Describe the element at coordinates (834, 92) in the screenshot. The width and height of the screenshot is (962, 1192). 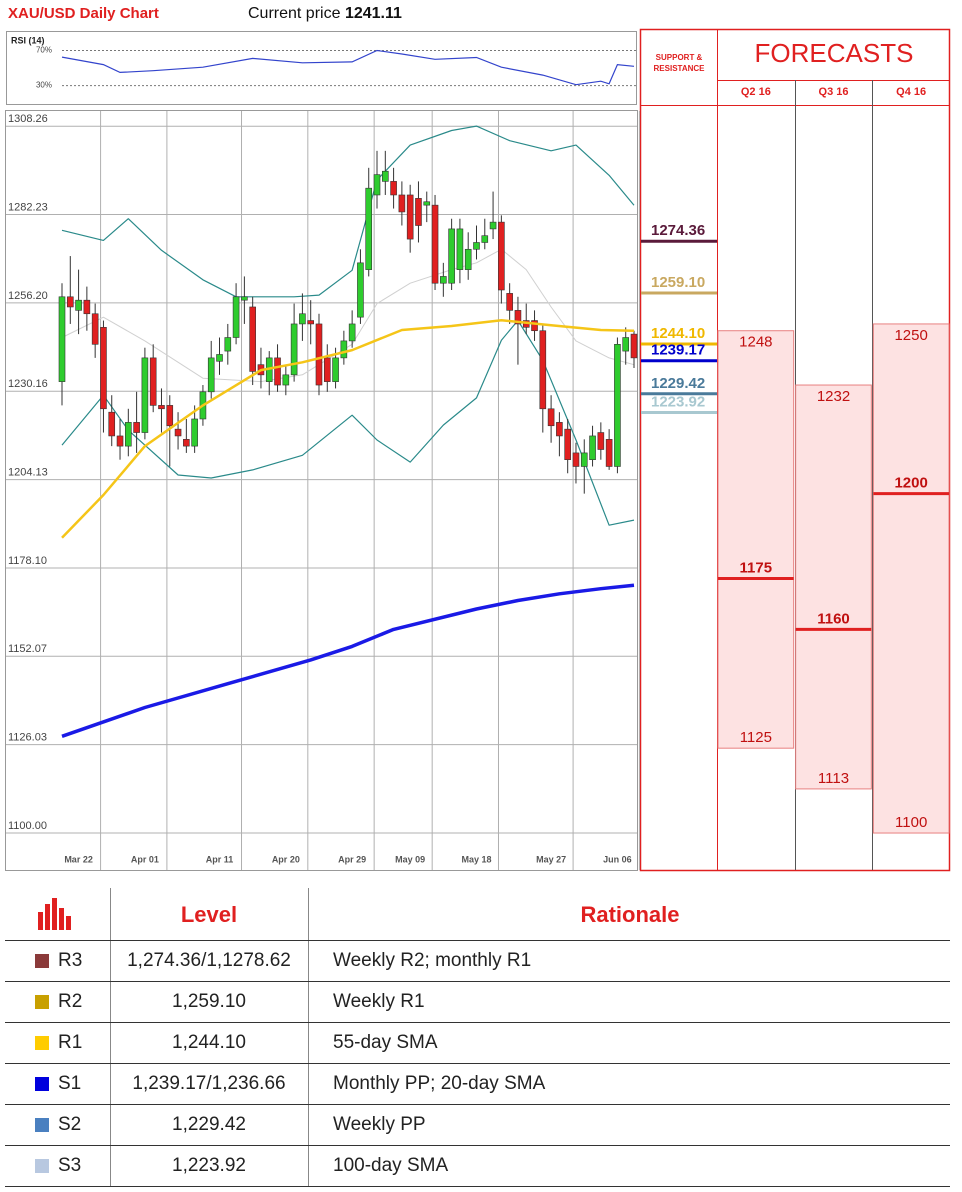
I see `quarter-label: Q3 16` at that location.